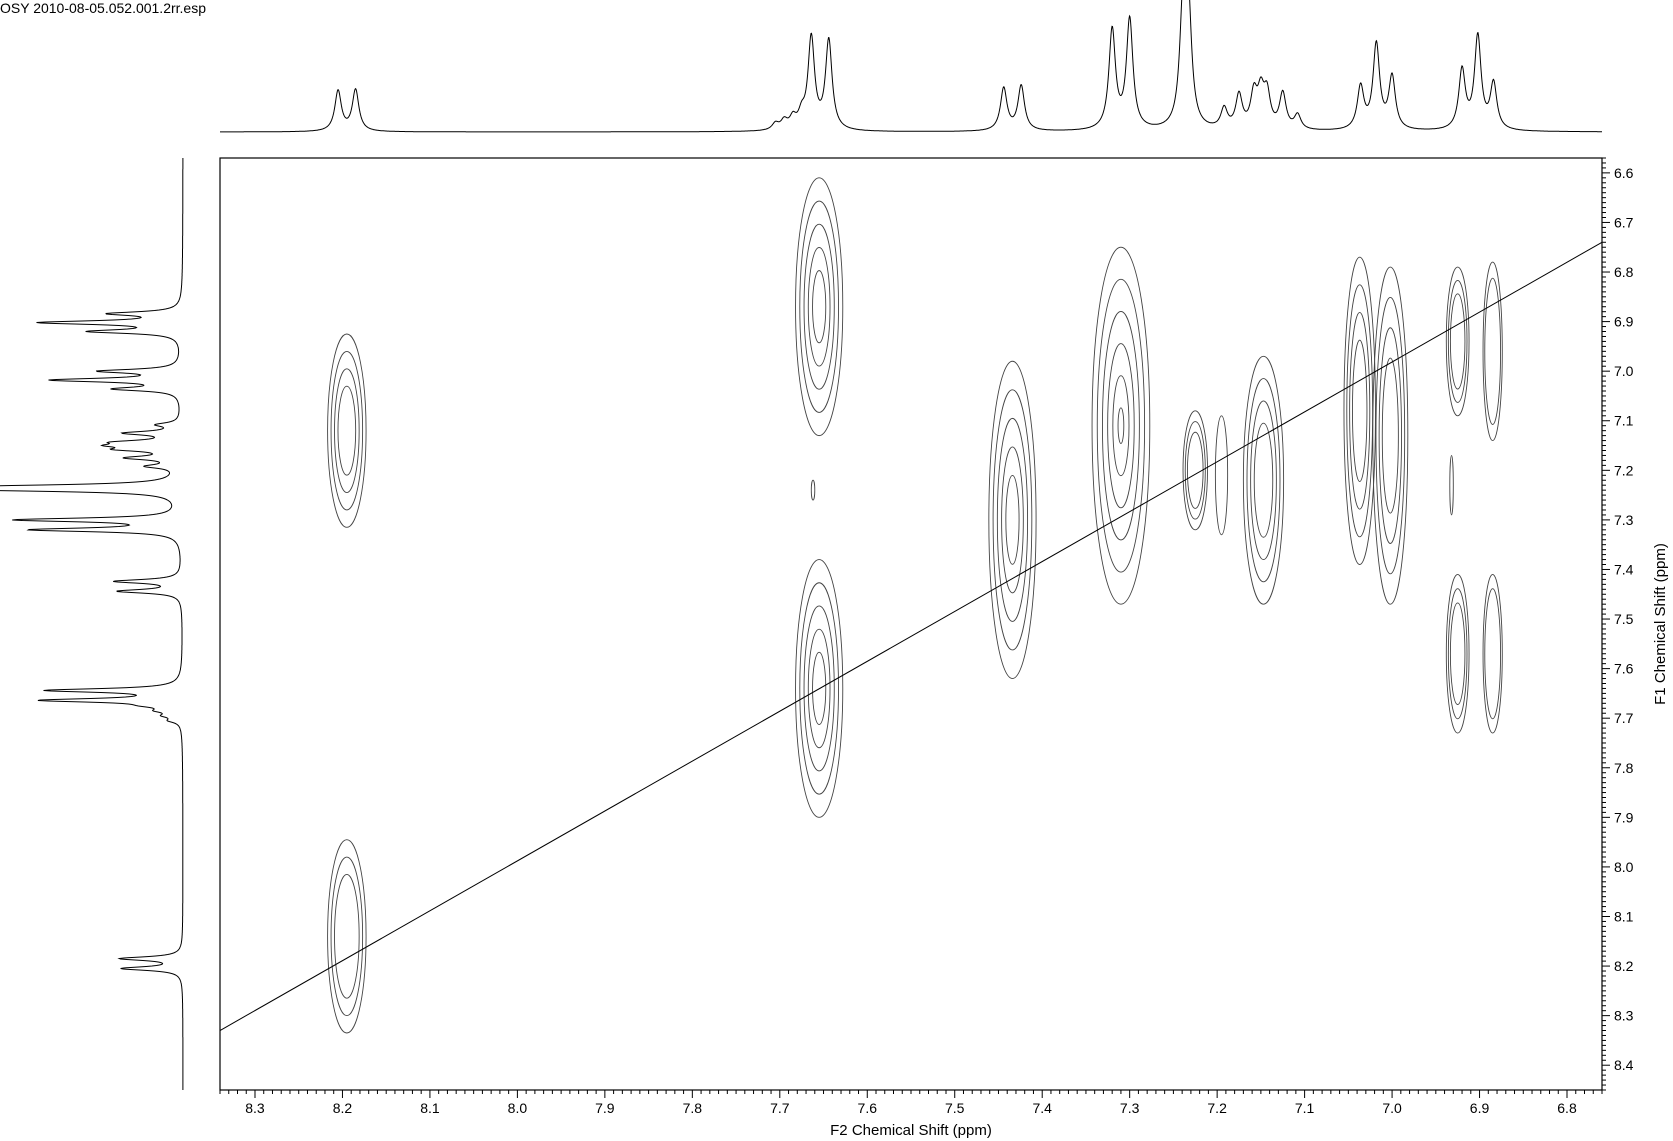 This screenshot has height=1141, width=1673. Describe the element at coordinates (1624, 1065) in the screenshot. I see `y-tick-label: 8.4` at that location.